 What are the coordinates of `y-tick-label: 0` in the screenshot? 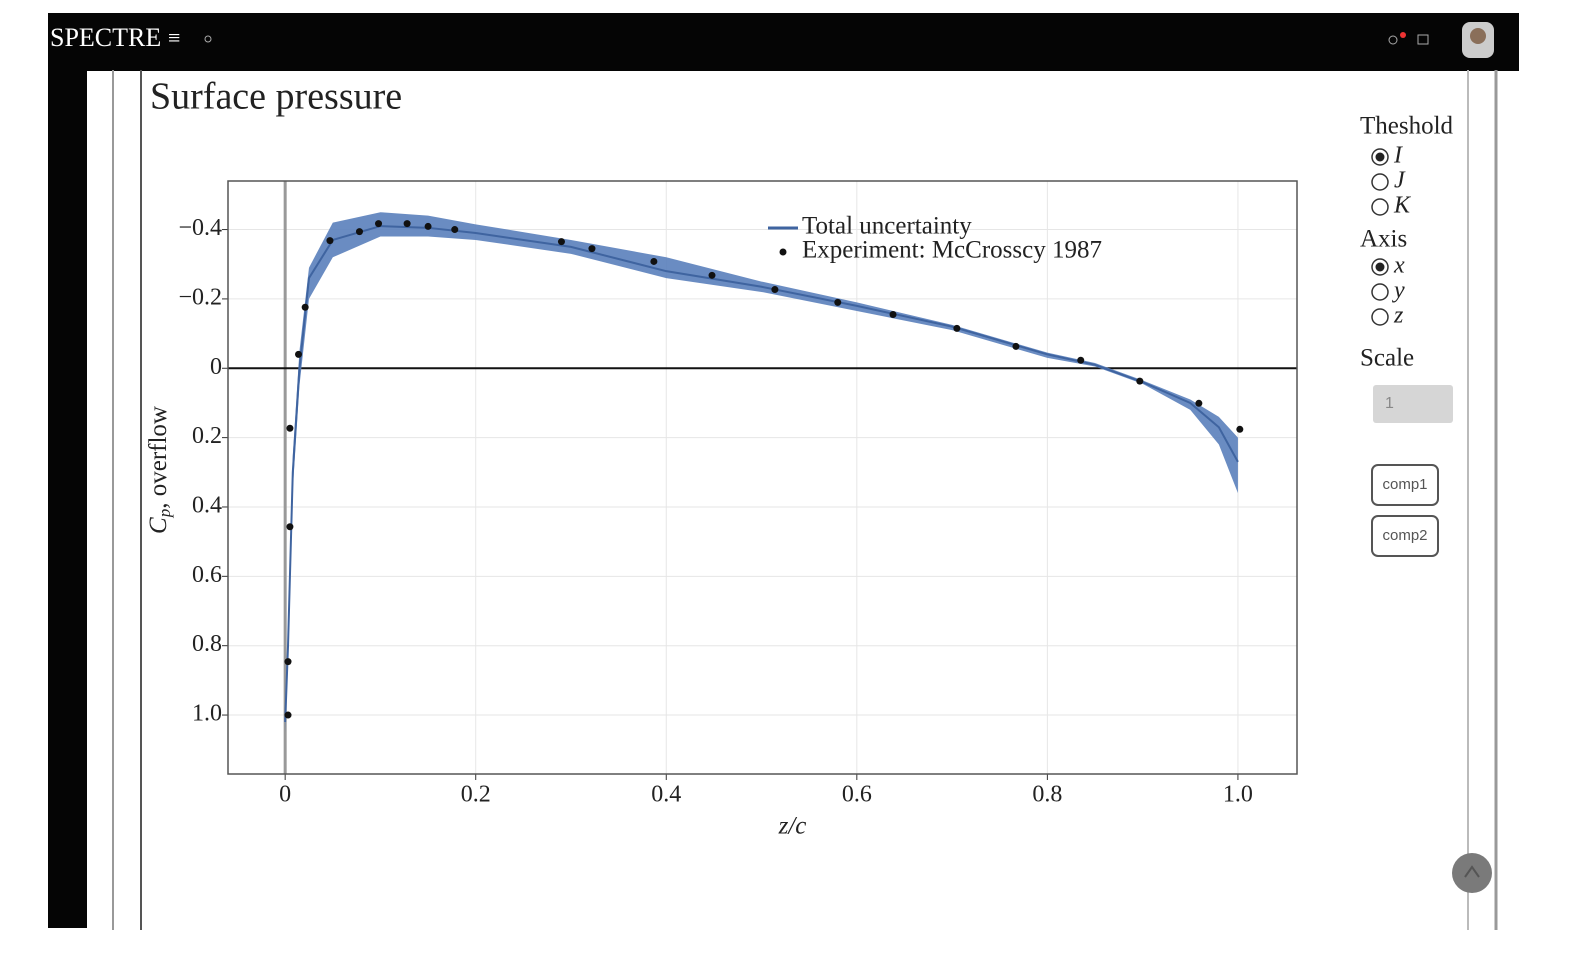 It's located at (216, 367).